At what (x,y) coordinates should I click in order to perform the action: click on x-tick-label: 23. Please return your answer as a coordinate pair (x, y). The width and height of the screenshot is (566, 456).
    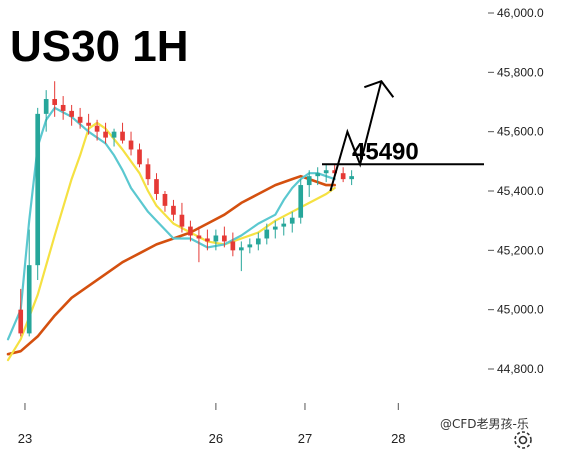
    Looking at the image, I should click on (25, 438).